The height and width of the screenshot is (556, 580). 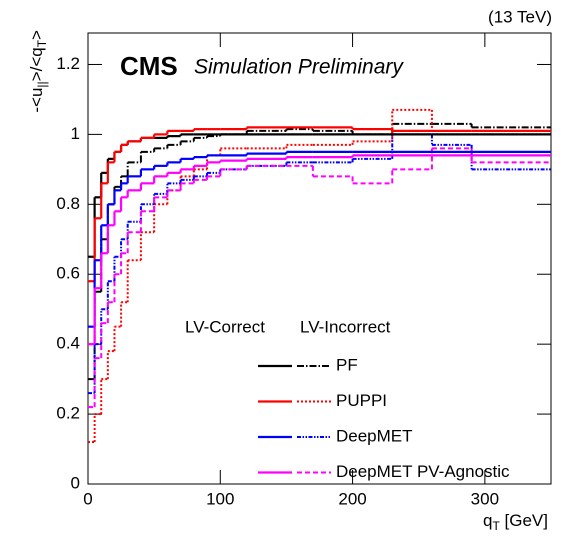 What do you see at coordinates (36, 64) in the screenshot?
I see `y-label-part: >/<q` at bounding box center [36, 64].